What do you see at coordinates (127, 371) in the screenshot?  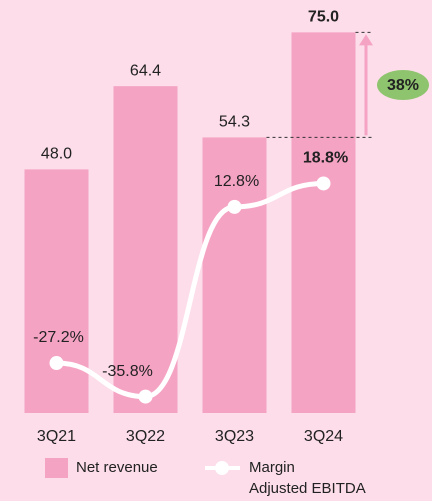 I see `margin-value-label: -35.8%` at bounding box center [127, 371].